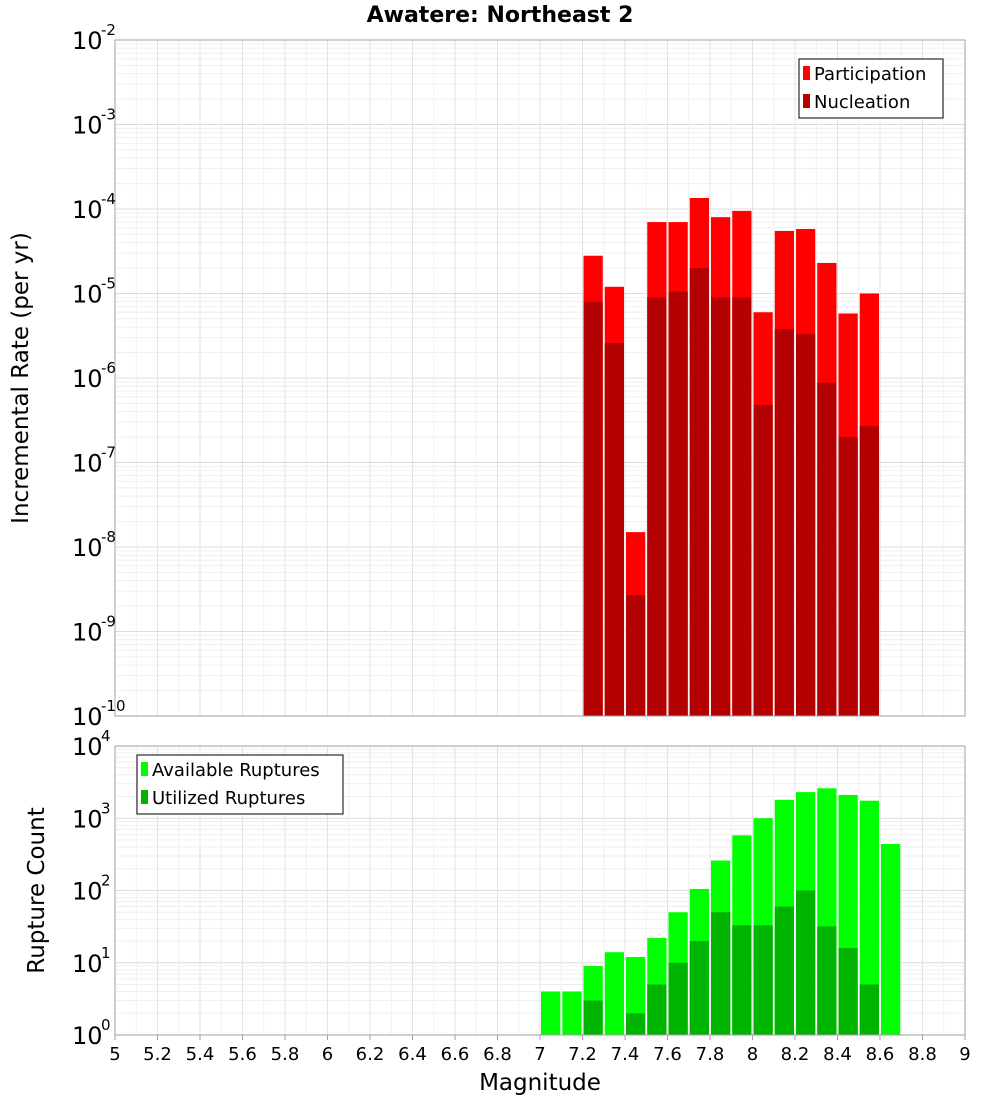  I want to click on chart-title: Awatere: Northeast 2, so click(500, 15).